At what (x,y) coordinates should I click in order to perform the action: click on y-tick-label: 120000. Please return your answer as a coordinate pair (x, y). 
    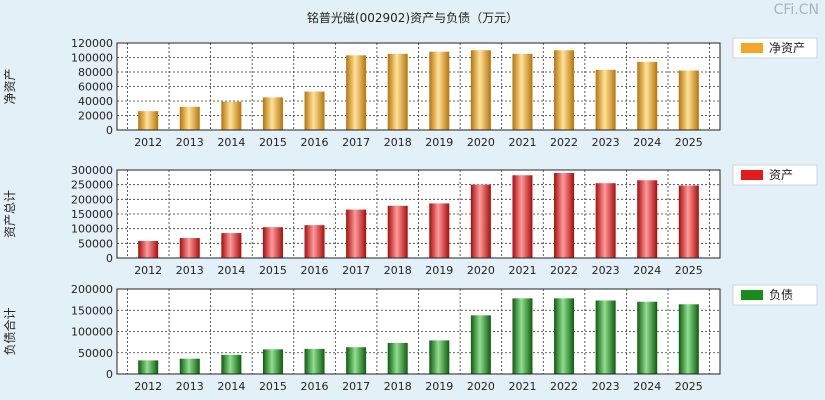
    Looking at the image, I should click on (92, 43).